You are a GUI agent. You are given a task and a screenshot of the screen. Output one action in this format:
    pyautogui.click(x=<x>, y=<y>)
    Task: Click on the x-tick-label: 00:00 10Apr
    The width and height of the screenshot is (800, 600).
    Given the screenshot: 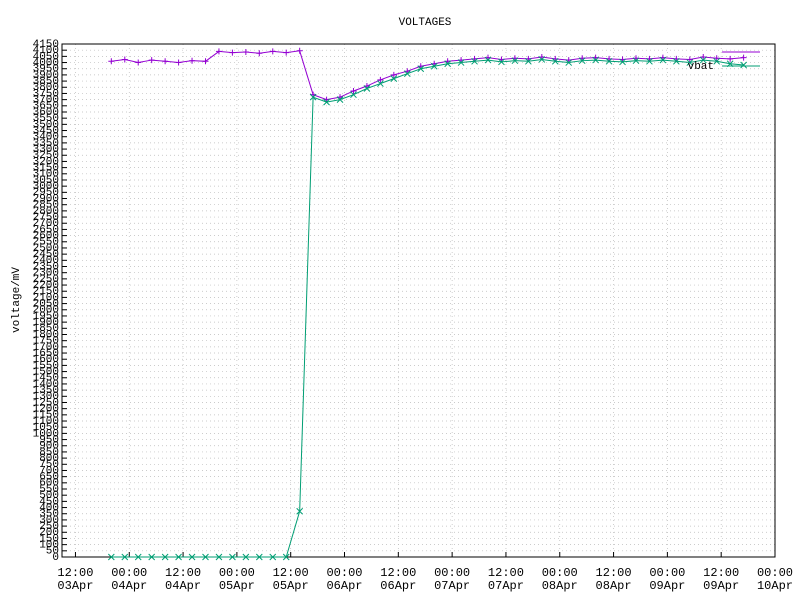 What is the action you would take?
    pyautogui.click(x=774, y=579)
    